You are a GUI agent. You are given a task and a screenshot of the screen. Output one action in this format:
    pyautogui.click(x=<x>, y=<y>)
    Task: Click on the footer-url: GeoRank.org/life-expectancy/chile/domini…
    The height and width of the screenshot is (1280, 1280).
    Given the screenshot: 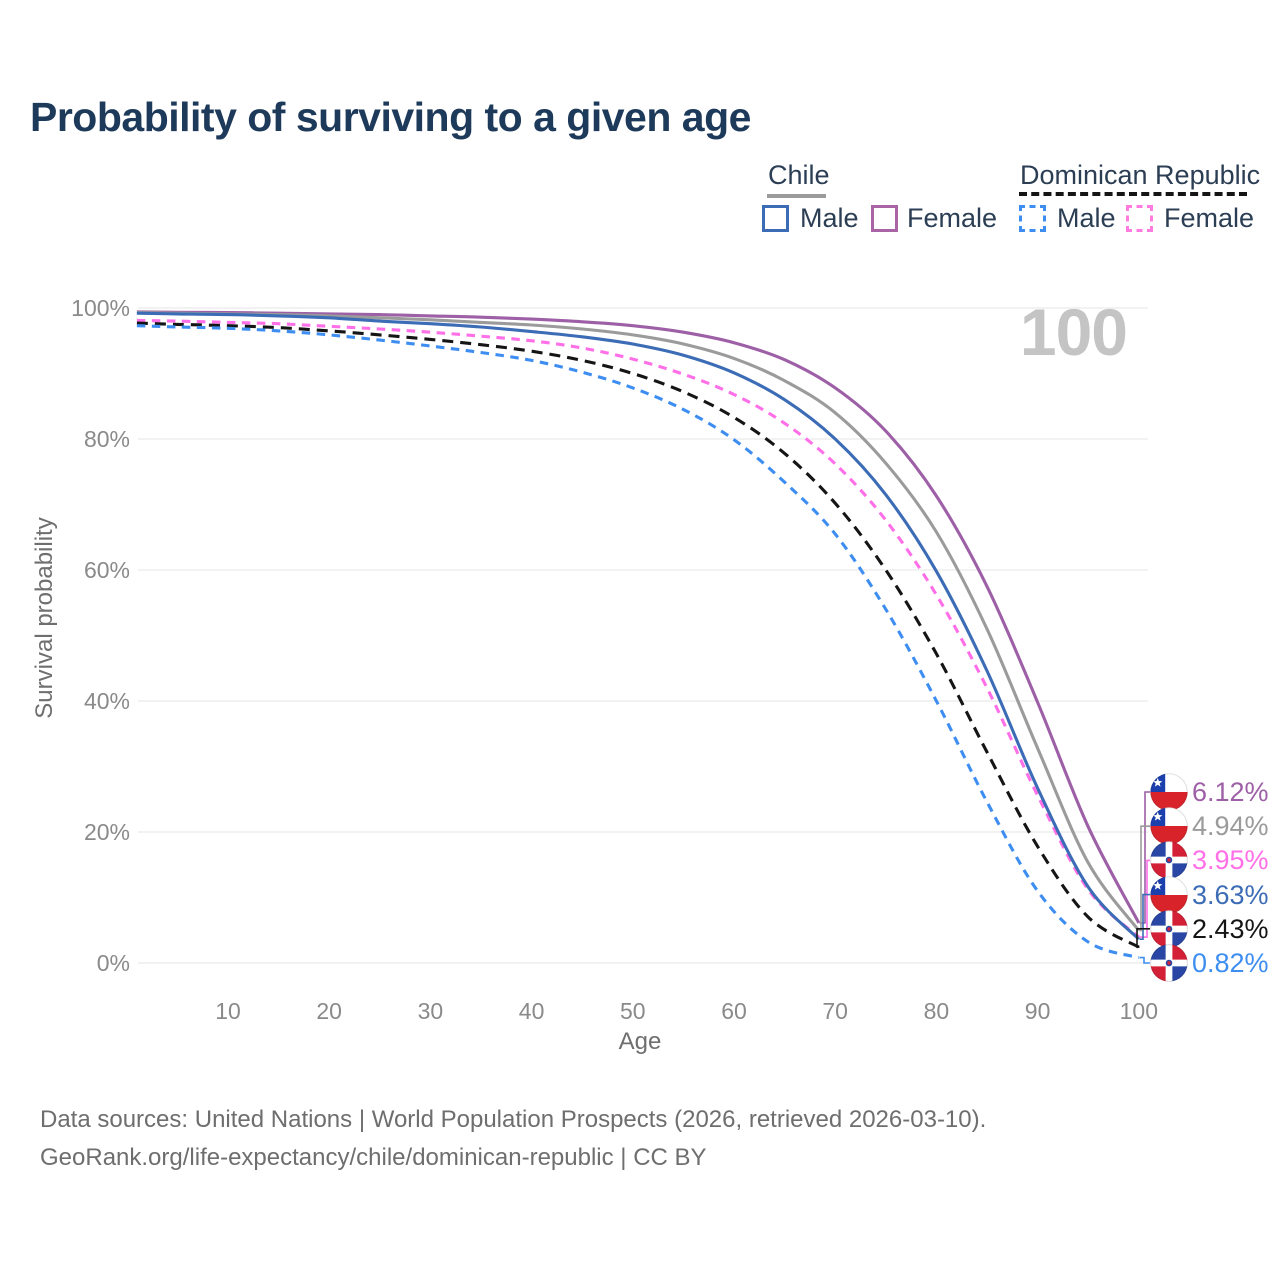 What is the action you would take?
    pyautogui.click(x=373, y=1157)
    